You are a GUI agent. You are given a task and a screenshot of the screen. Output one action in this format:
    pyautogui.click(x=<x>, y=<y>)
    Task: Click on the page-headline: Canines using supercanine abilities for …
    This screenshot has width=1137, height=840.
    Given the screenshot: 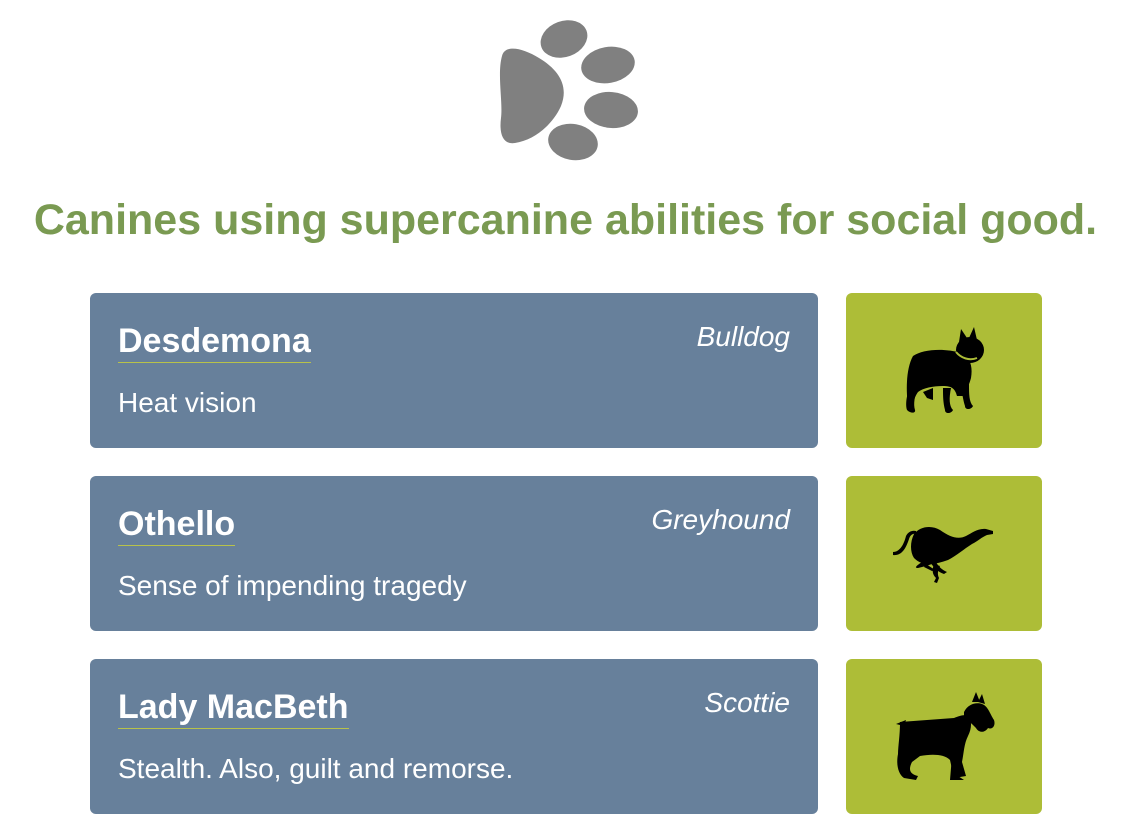 What is the action you would take?
    pyautogui.click(x=565, y=220)
    